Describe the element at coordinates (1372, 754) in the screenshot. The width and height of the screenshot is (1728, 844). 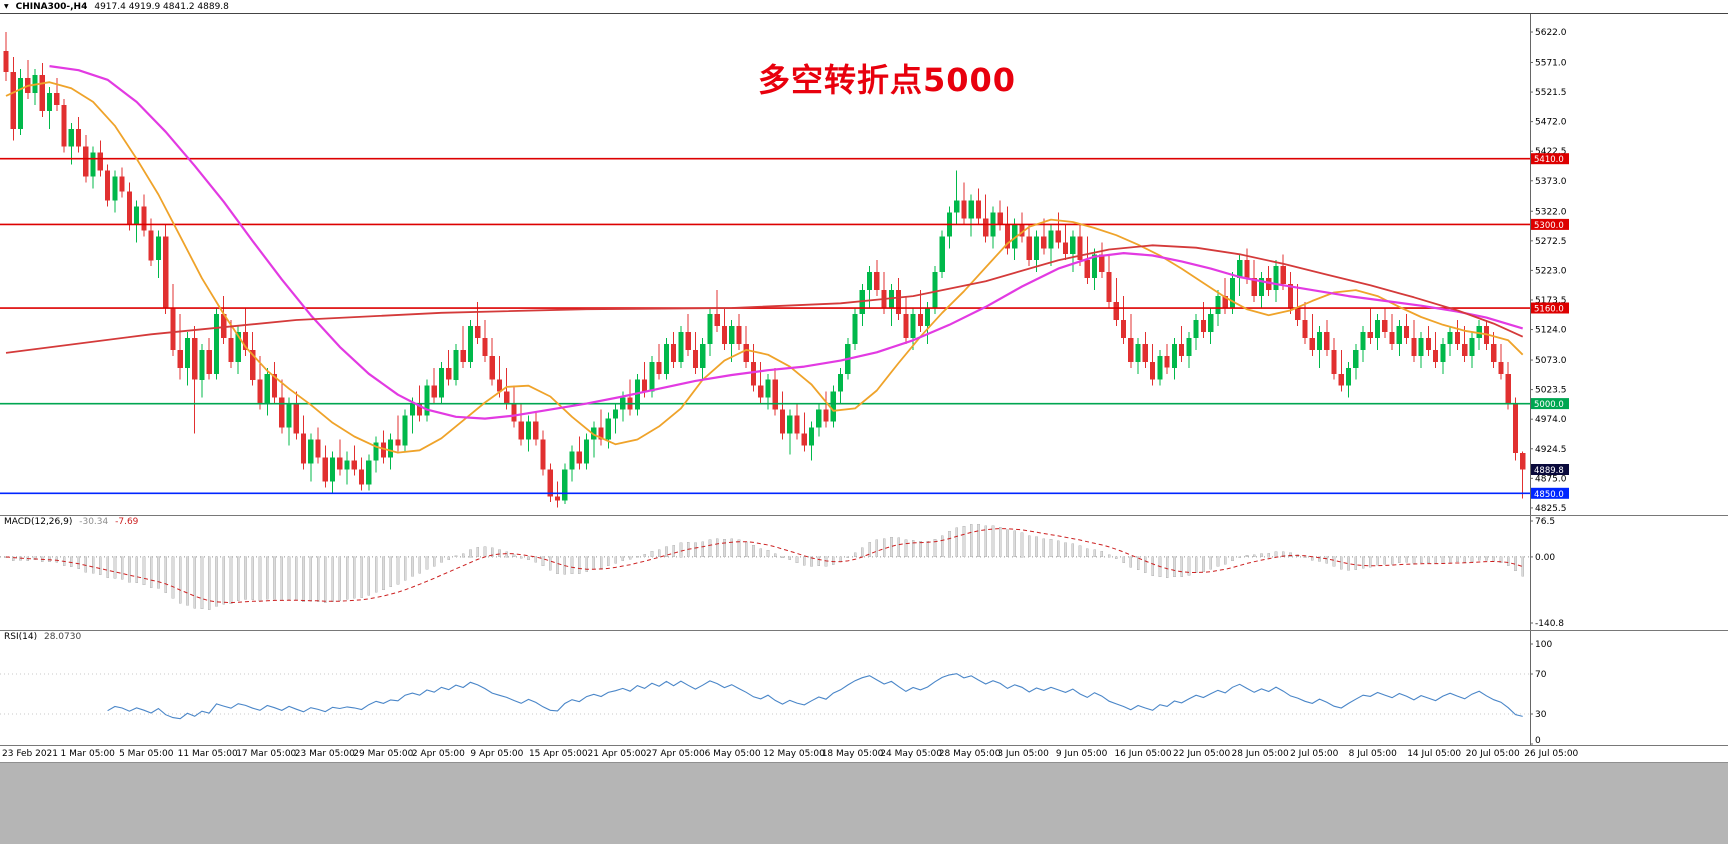
I see `time-axis-label: 8 Jul 05:00` at that location.